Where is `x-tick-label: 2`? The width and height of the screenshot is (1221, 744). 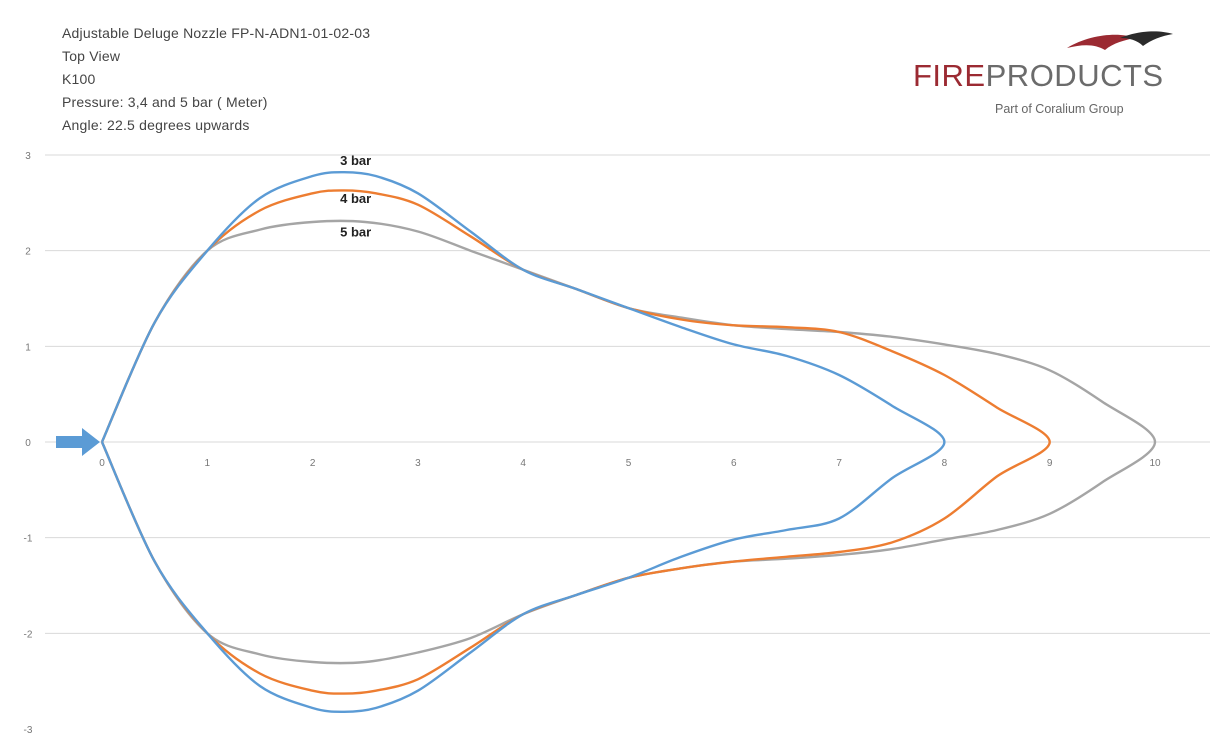
x-tick-label: 2 is located at coordinates (313, 463).